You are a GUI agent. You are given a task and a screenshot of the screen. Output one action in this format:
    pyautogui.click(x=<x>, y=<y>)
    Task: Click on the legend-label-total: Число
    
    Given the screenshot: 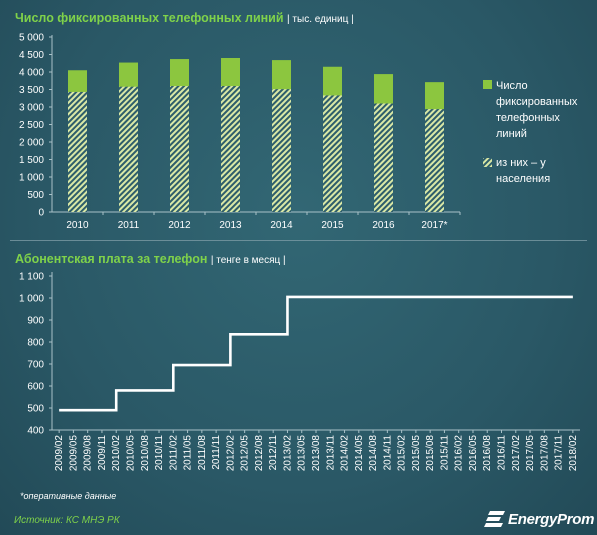 What is the action you would take?
    pyautogui.click(x=512, y=86)
    